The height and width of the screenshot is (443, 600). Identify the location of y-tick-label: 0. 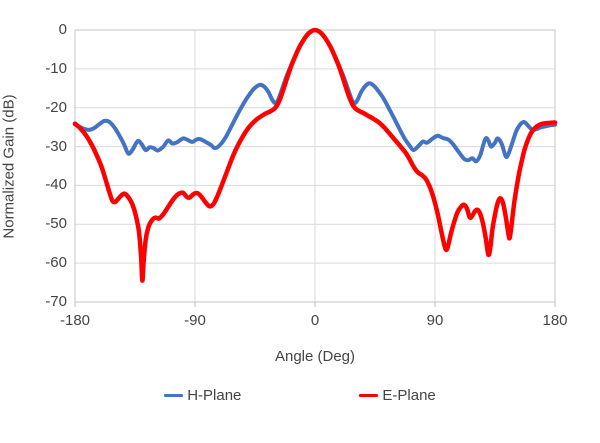
(62, 29).